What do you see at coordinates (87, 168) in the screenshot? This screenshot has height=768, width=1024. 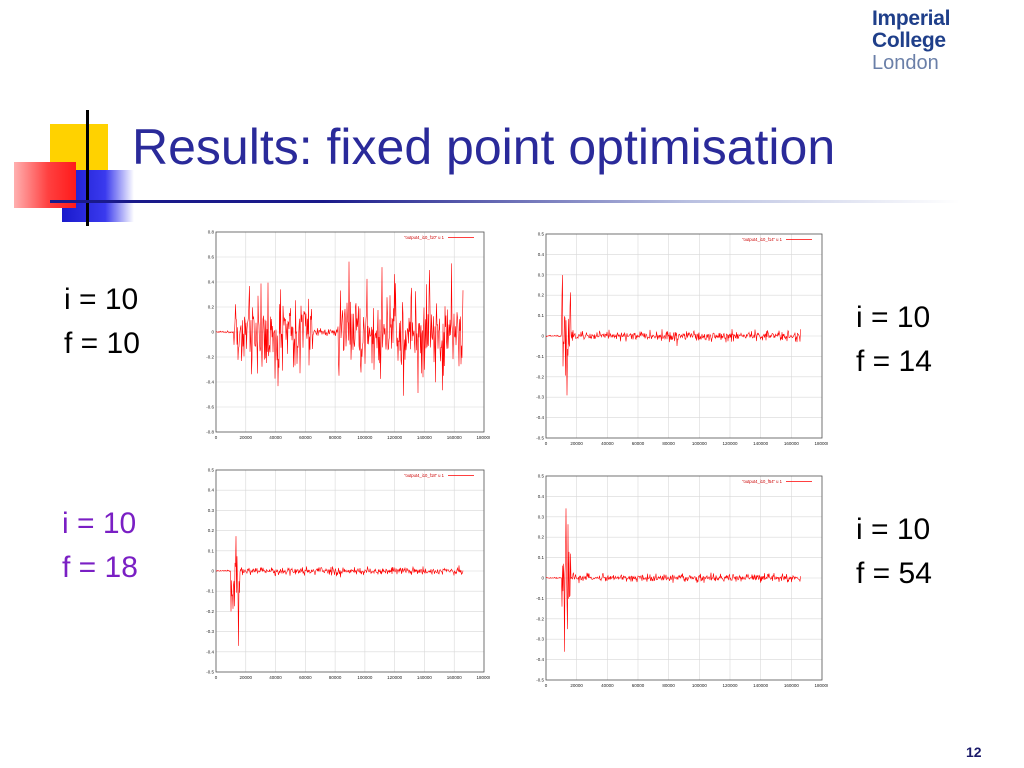 I see `decorative-vertical-line` at bounding box center [87, 168].